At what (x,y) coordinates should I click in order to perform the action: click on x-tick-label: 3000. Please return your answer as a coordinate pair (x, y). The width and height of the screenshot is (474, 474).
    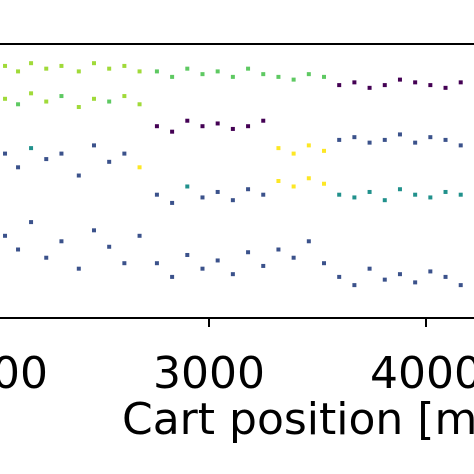
    Looking at the image, I should click on (209, 373).